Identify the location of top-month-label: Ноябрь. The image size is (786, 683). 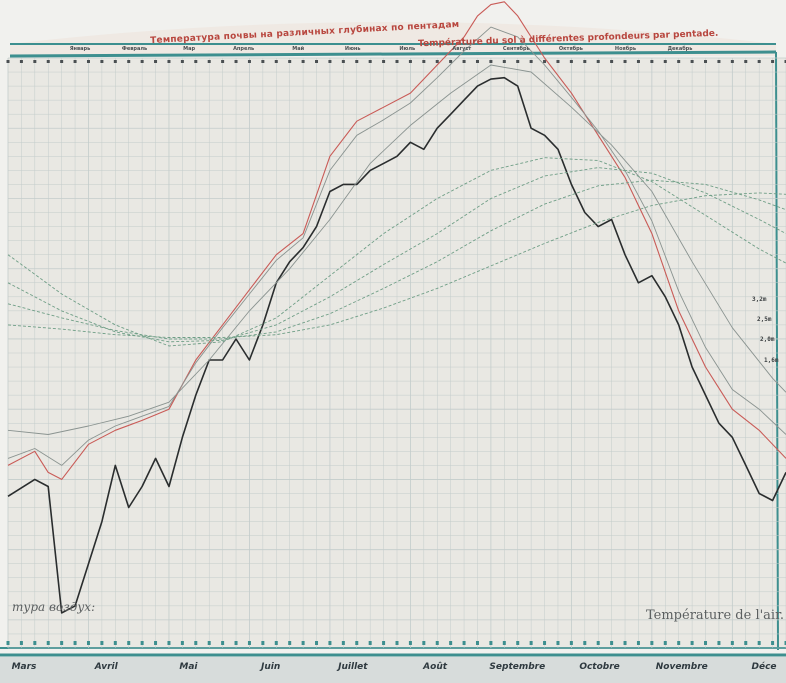
(625, 49).